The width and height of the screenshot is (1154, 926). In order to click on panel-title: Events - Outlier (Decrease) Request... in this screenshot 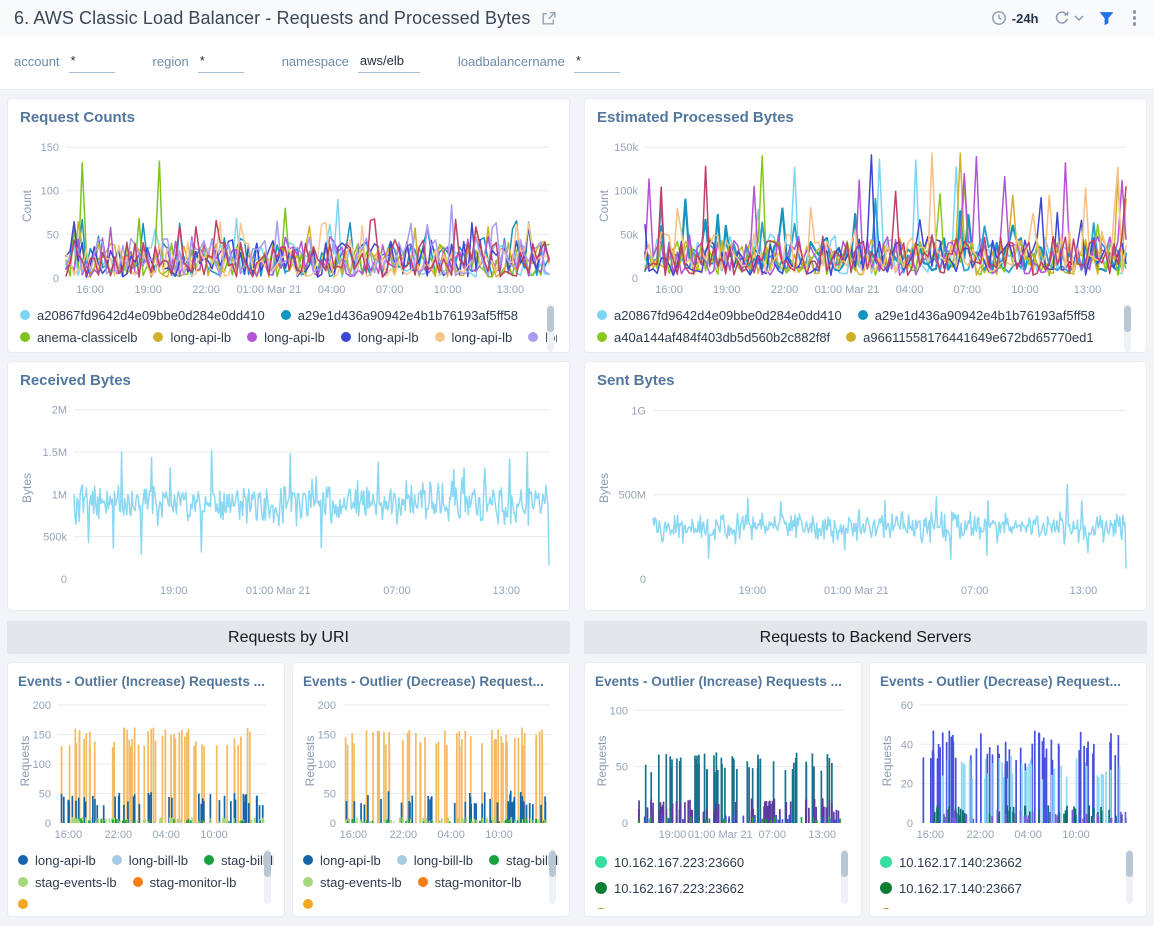, I will do `click(423, 681)`.